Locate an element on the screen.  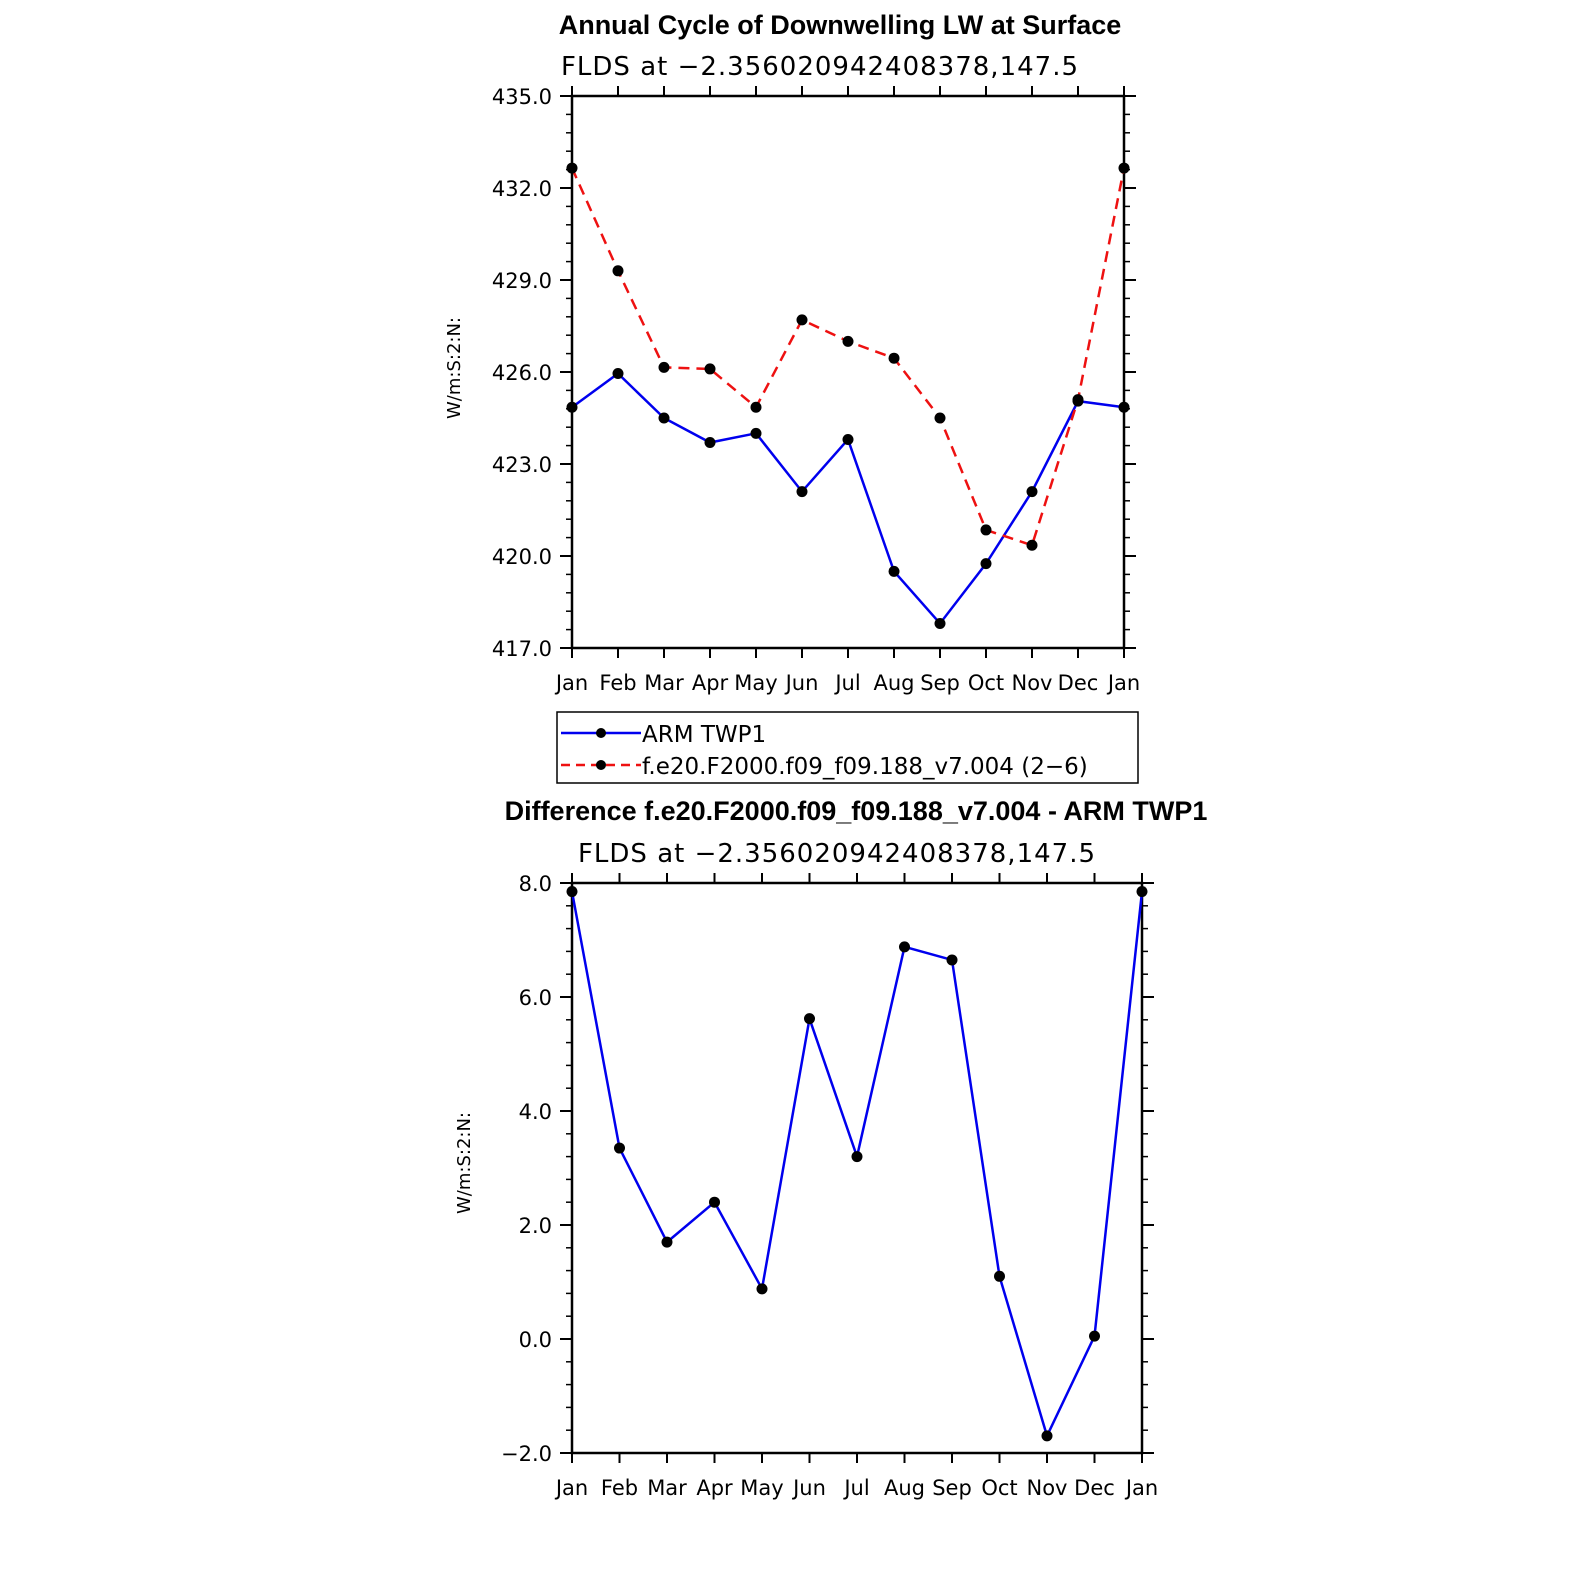
y-tick-label: 420.0 is located at coordinates (522, 557).